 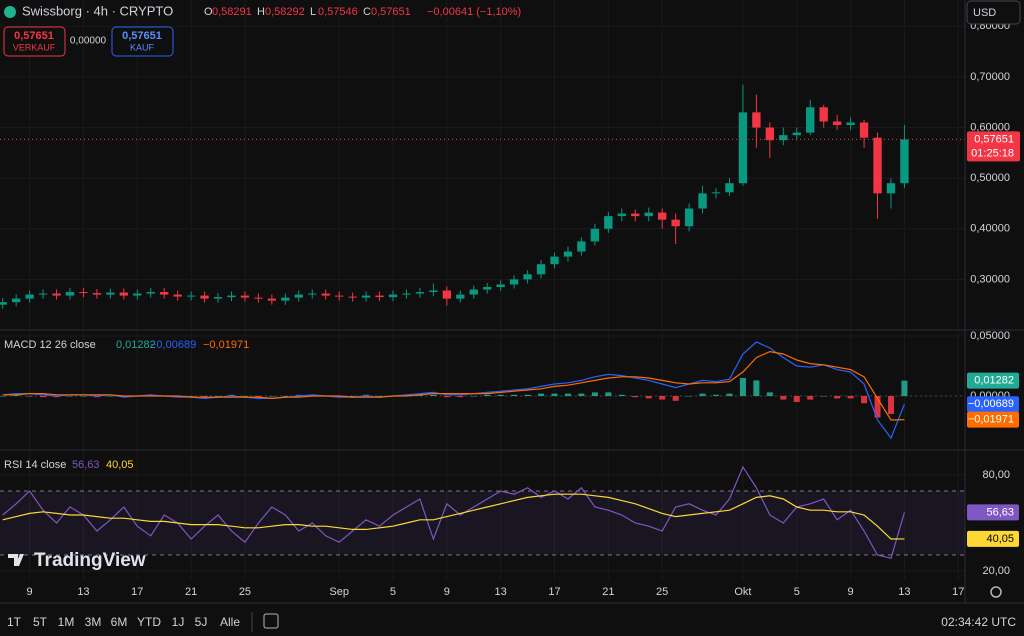 I want to click on value-box-label: 56,63, so click(x=1000, y=512).